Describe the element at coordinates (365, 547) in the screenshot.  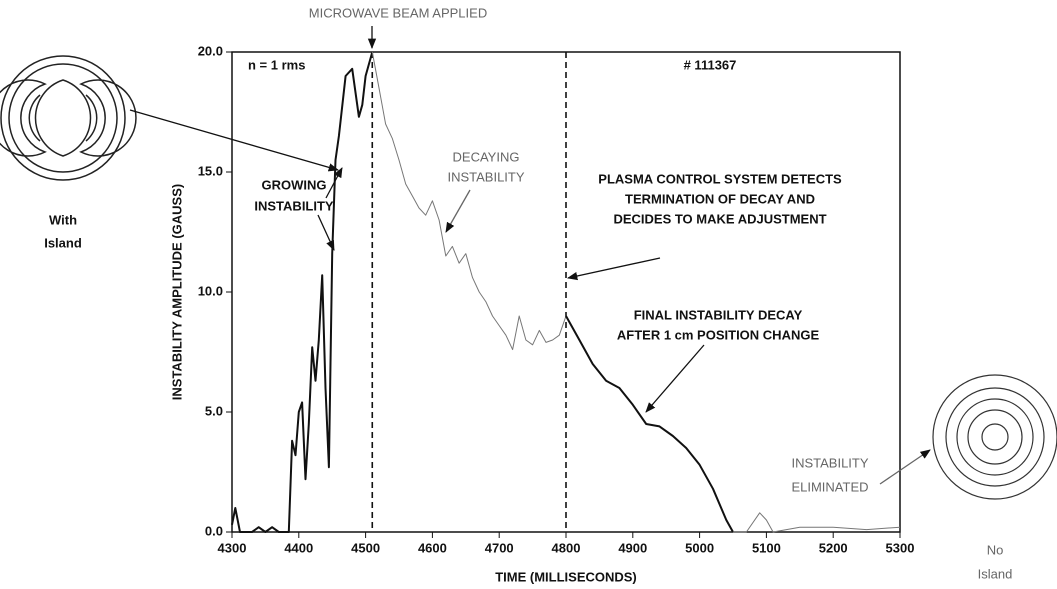
I see `x-tick-label: 4500` at that location.